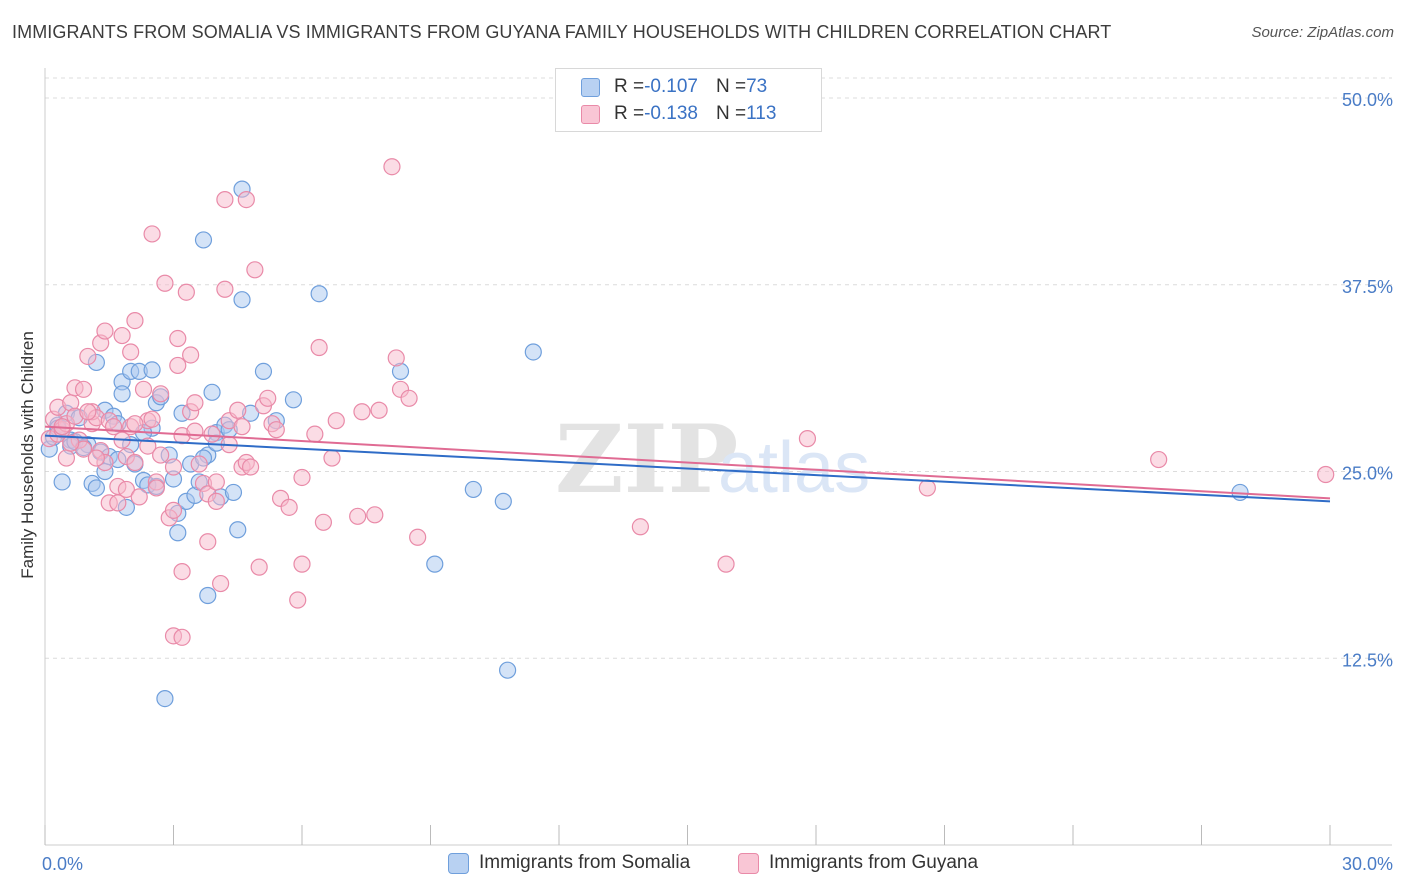  Describe the element at coordinates (1367, 660) in the screenshot. I see `y-tick-label: 12.5%` at that location.